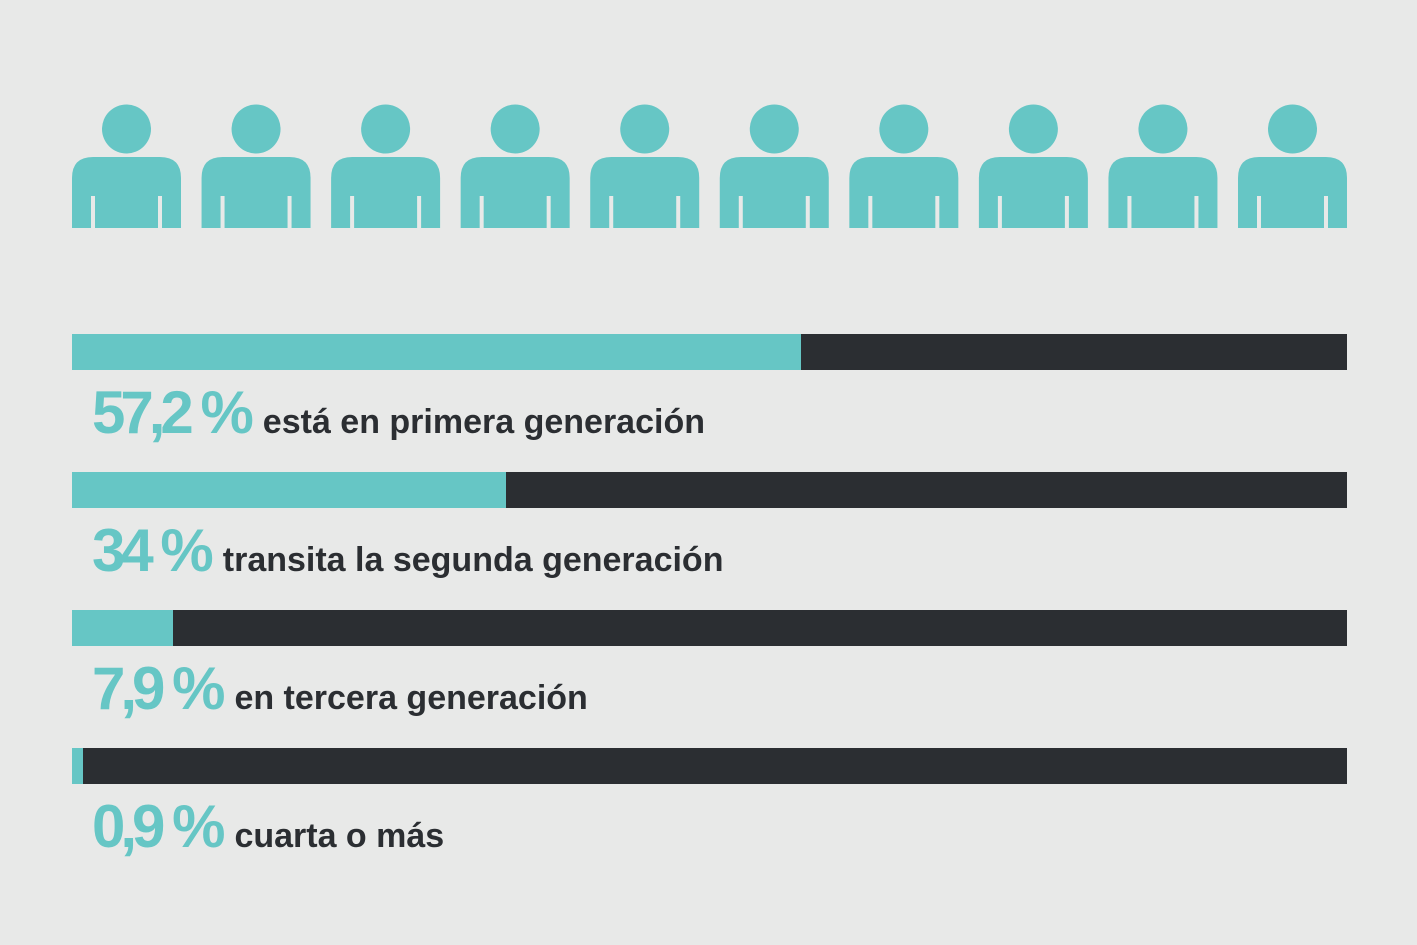 The image size is (1417, 945). What do you see at coordinates (411, 698) in the screenshot?
I see `category-label: en tercera generación` at bounding box center [411, 698].